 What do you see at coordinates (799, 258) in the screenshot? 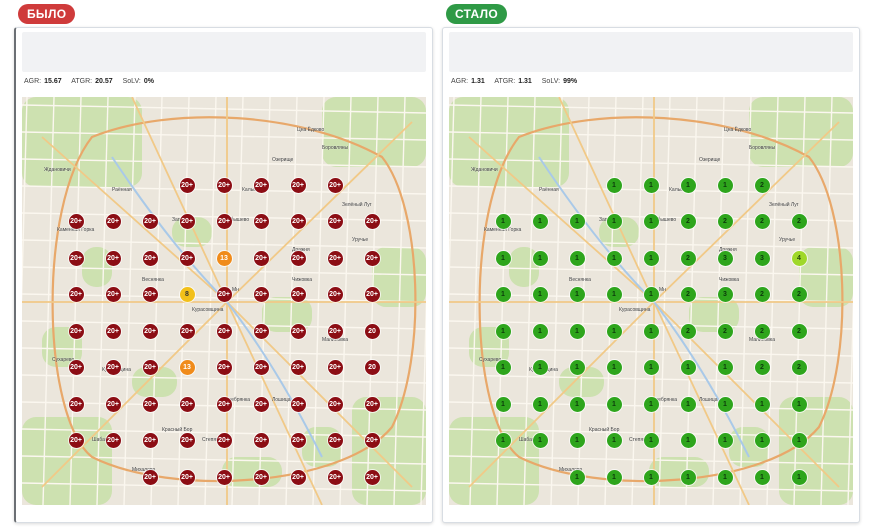
I see `grid-point-marker: 4` at bounding box center [799, 258].